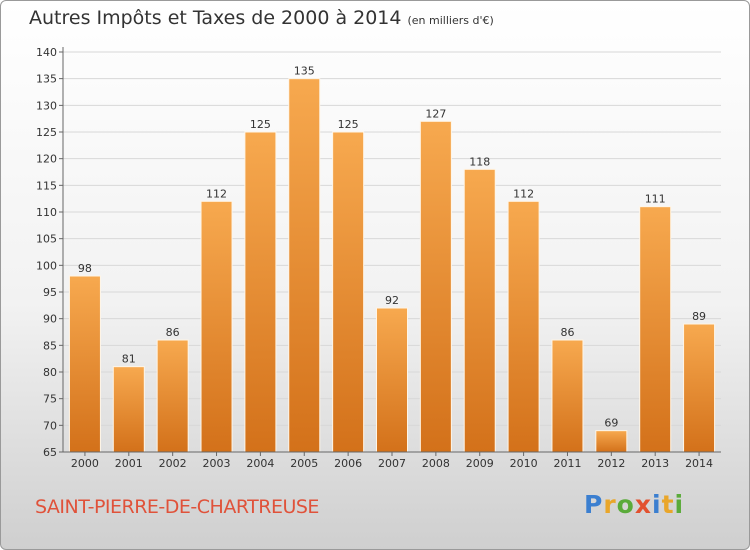  What do you see at coordinates (50, 452) in the screenshot?
I see `y-tick-label: 65` at bounding box center [50, 452].